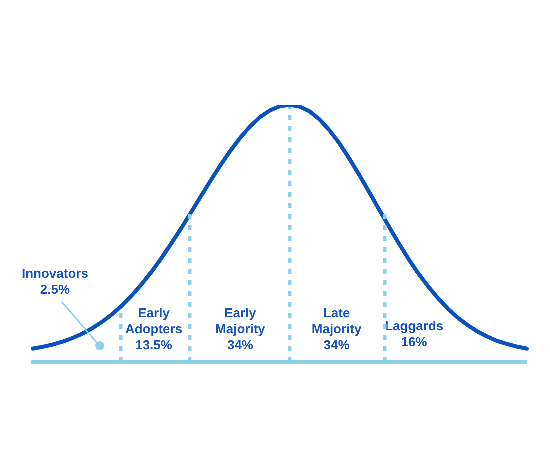  I want to click on annotation: Late Majority 34%, so click(337, 328).